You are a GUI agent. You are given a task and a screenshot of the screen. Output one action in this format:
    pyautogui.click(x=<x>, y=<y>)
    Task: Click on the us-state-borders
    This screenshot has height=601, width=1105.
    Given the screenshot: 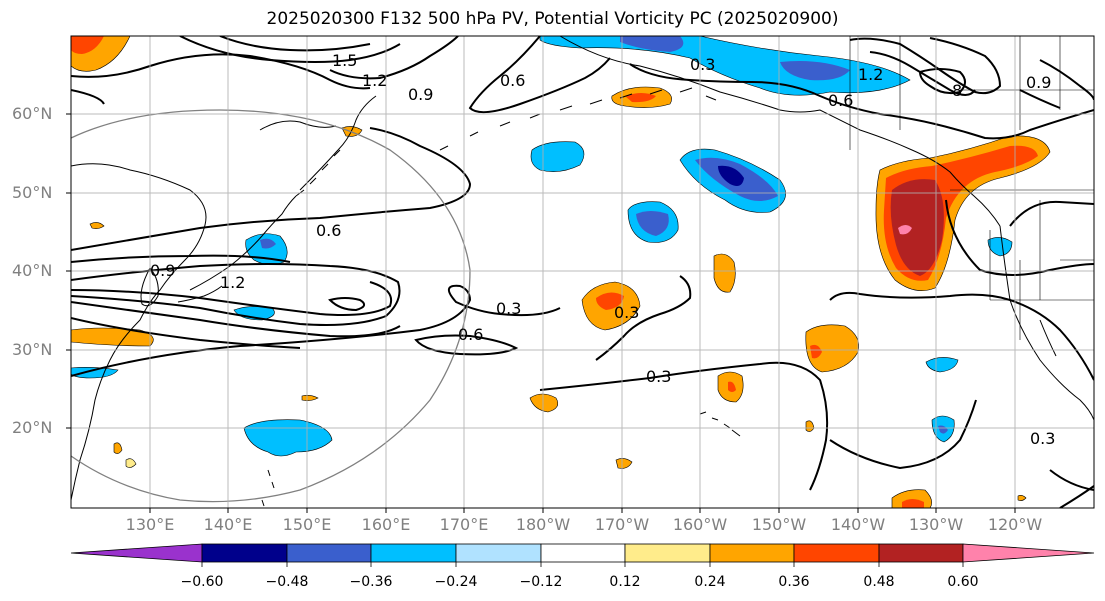 What is the action you would take?
    pyautogui.click(x=1022, y=264)
    